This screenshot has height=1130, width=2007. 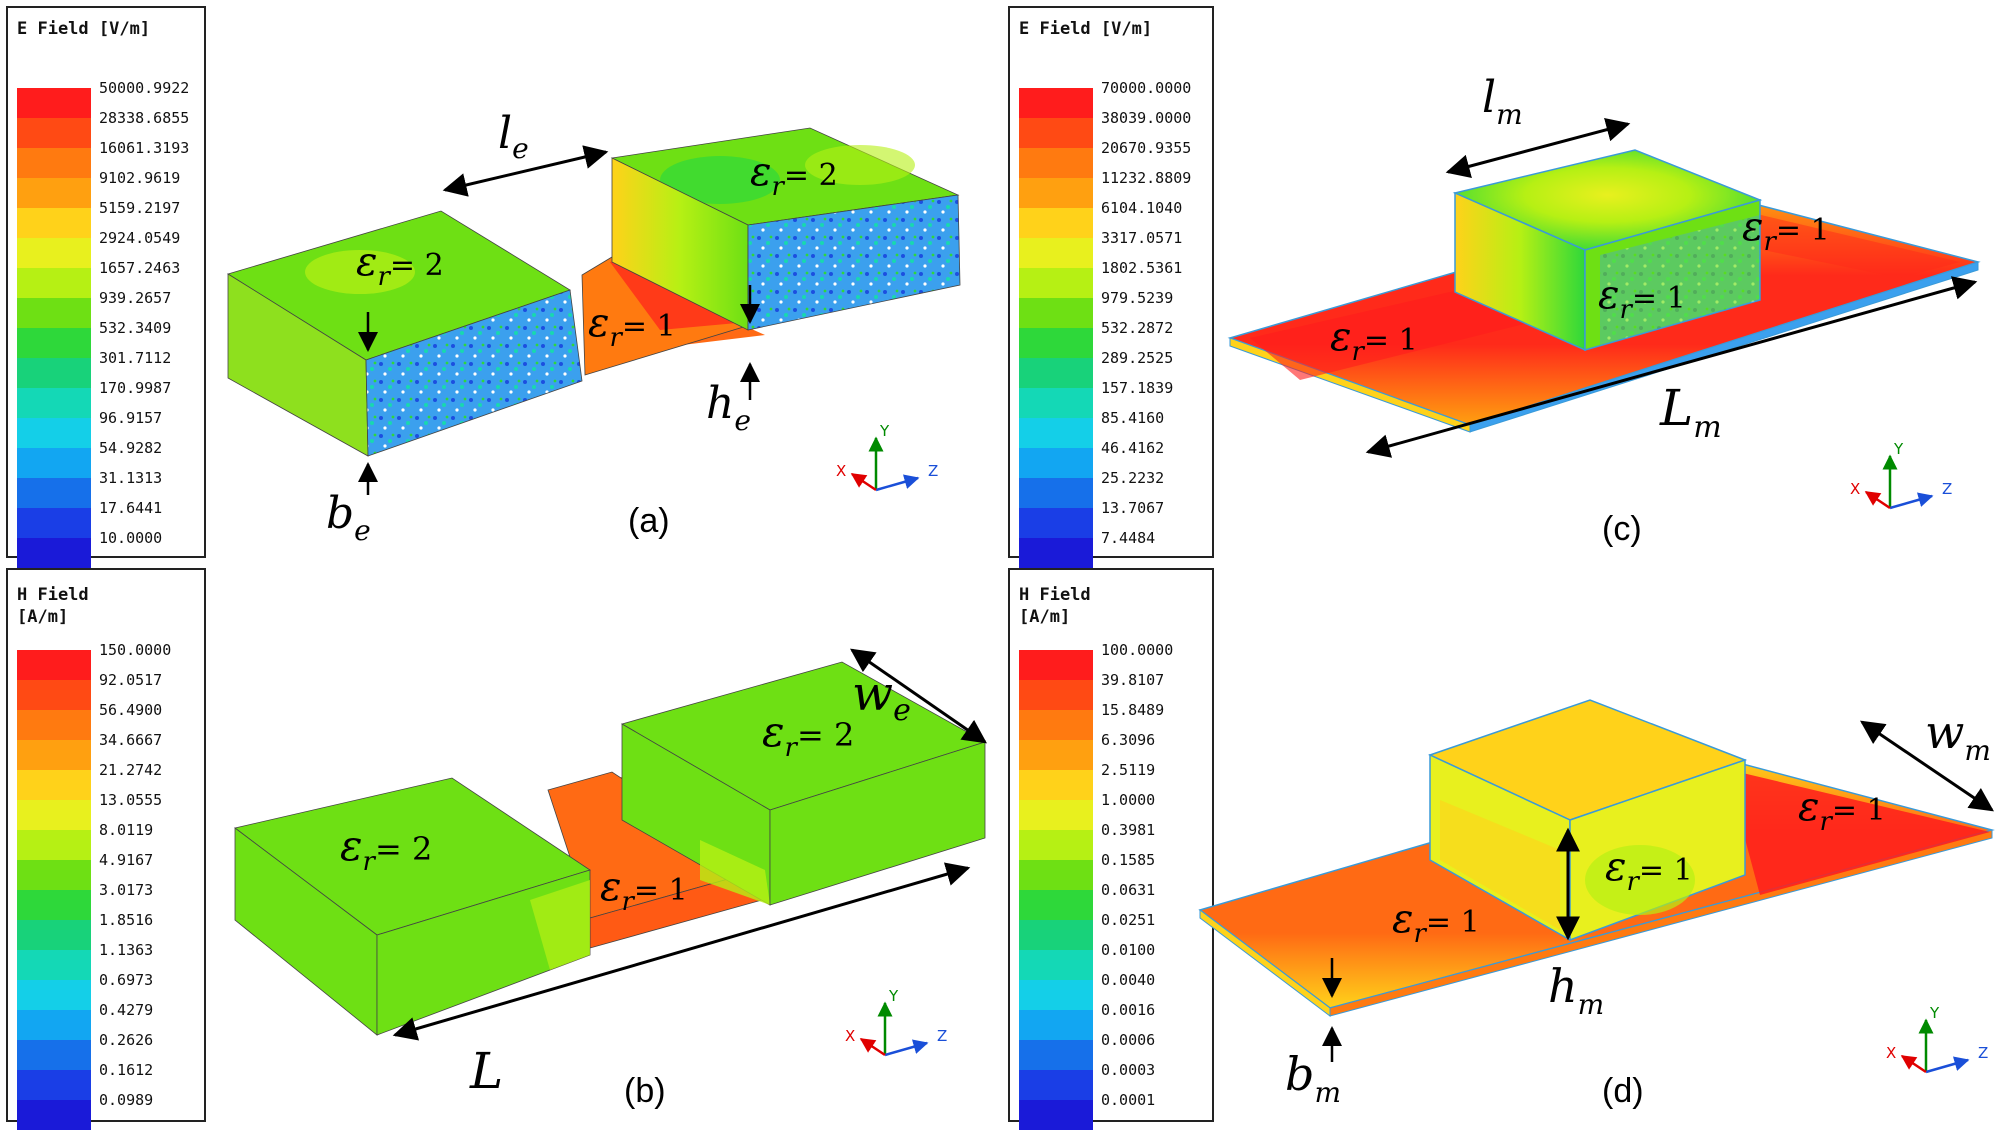 What do you see at coordinates (1137, 650) in the screenshot?
I see `scale-label: 100.0000` at bounding box center [1137, 650].